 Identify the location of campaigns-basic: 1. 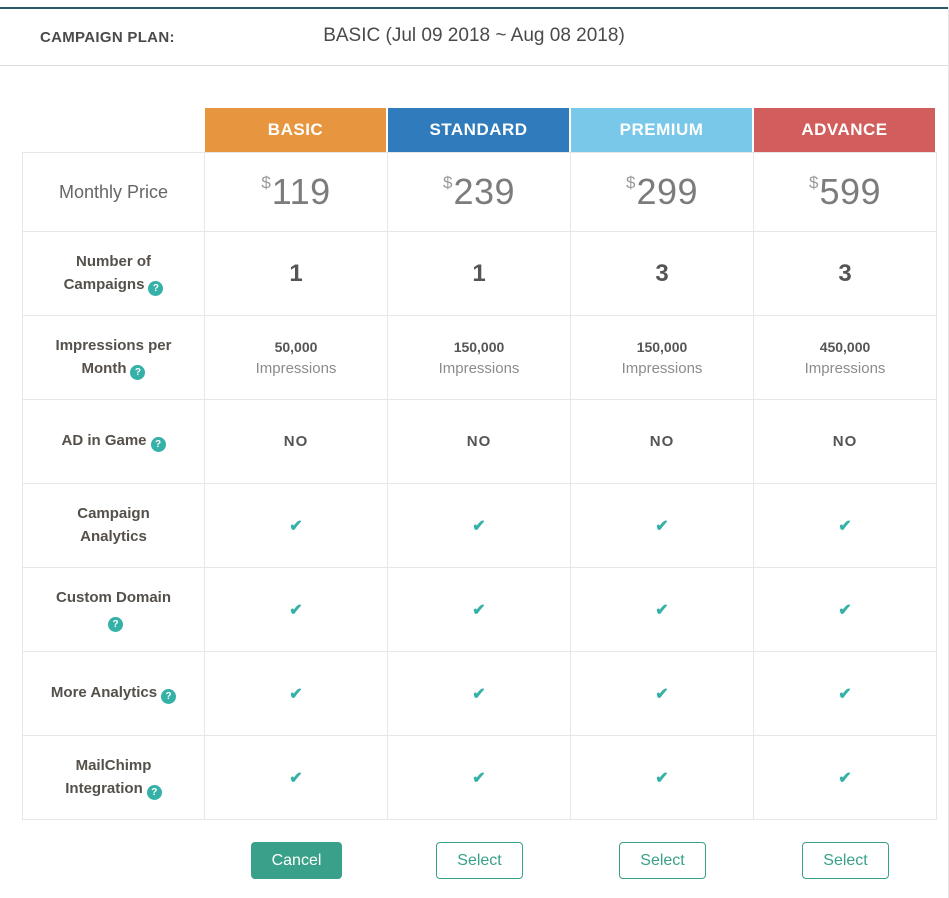
(296, 274).